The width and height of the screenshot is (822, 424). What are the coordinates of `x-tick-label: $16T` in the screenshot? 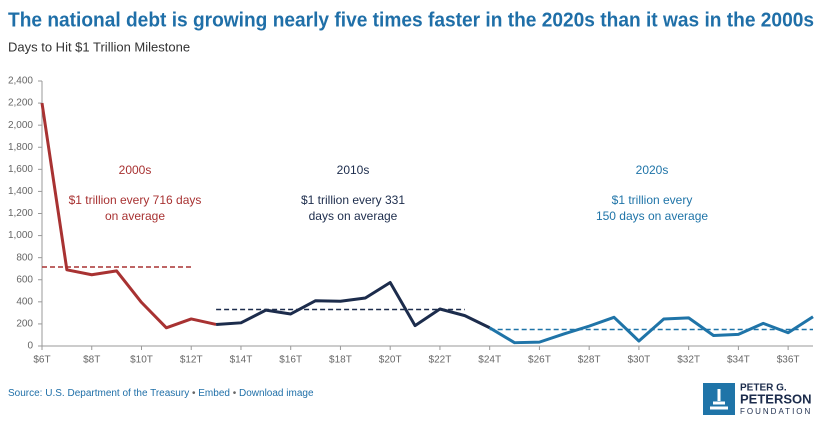 It's located at (290, 360).